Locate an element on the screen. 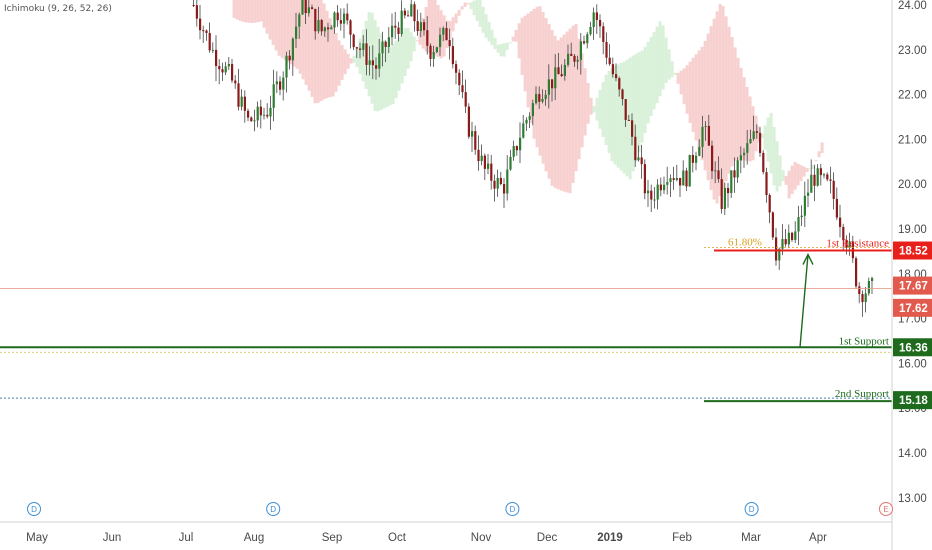 The width and height of the screenshot is (932, 550). x-tick-label: Dec is located at coordinates (547, 538).